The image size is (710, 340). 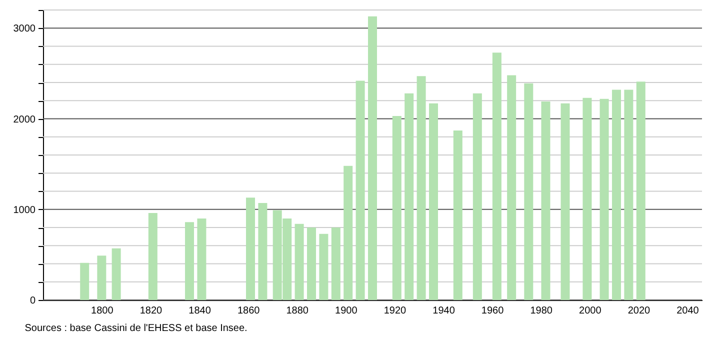 What do you see at coordinates (136, 328) in the screenshot?
I see `source-note: Sources : base Cassini de l'EHESS et base Insee.` at bounding box center [136, 328].